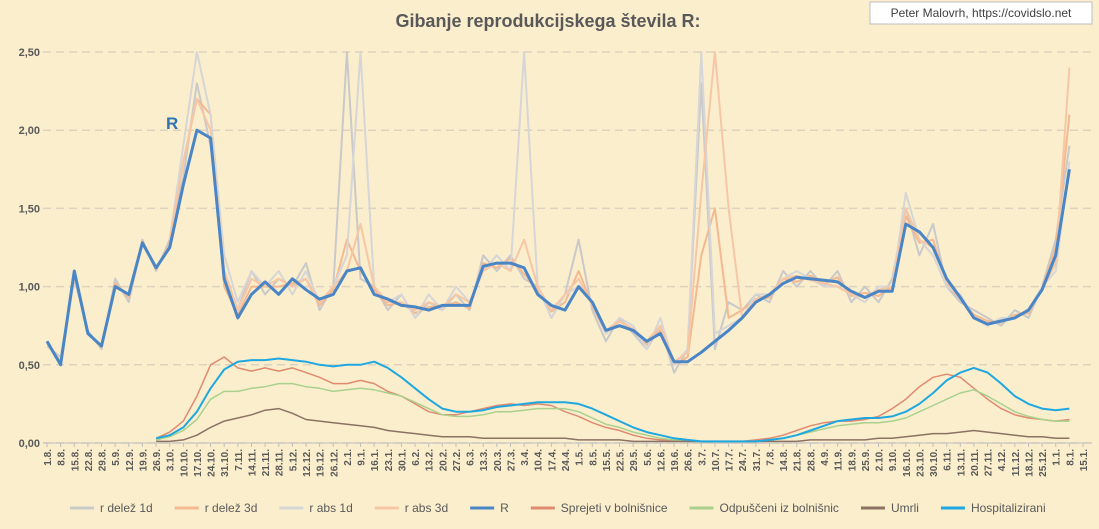  I want to click on x-tick-label: 5.12., so click(293, 460).